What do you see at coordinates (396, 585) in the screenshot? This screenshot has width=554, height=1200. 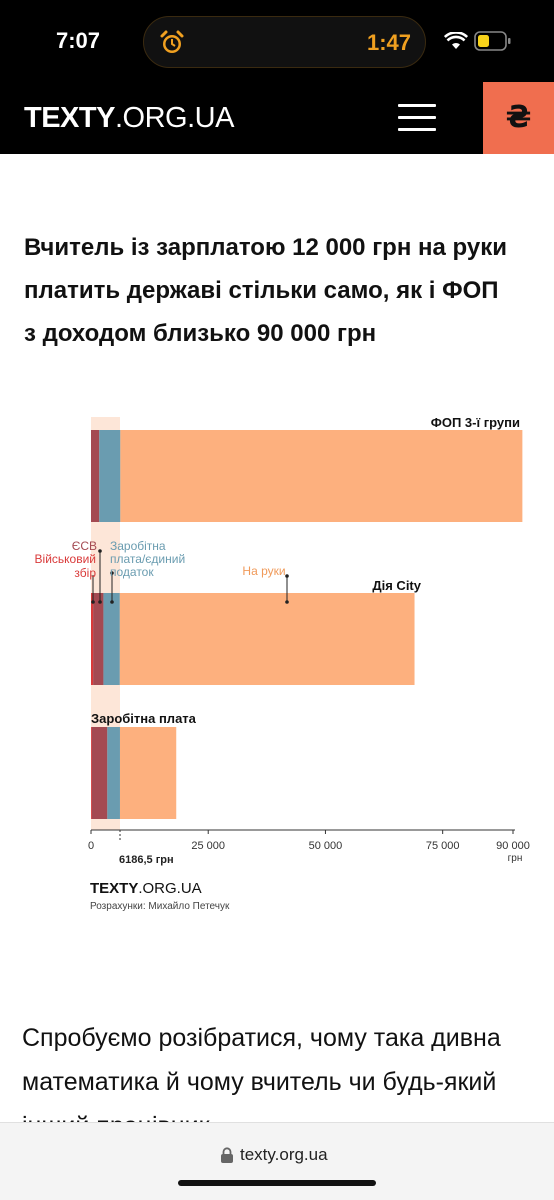 I see `category-label-diia-city: Дія City` at bounding box center [396, 585].